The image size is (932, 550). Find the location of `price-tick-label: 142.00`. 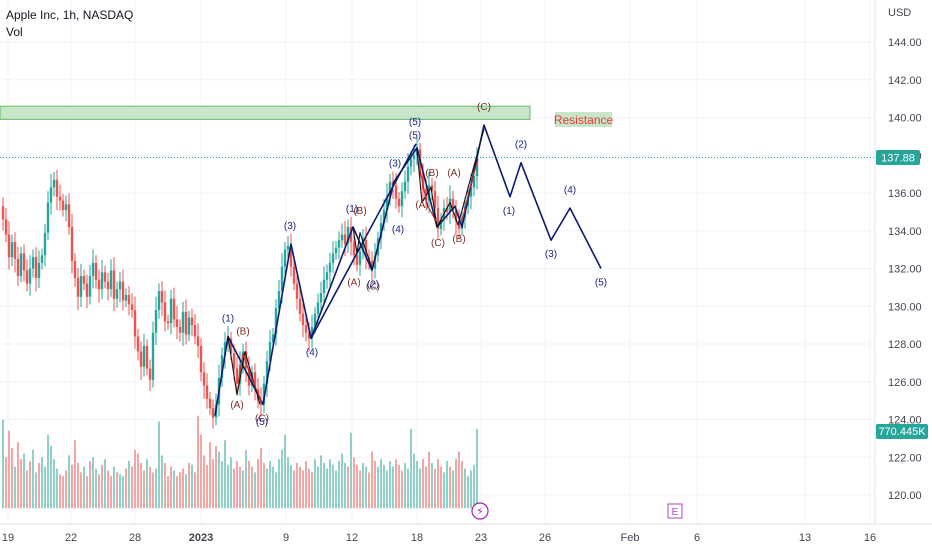

price-tick-label: 142.00 is located at coordinates (905, 81).